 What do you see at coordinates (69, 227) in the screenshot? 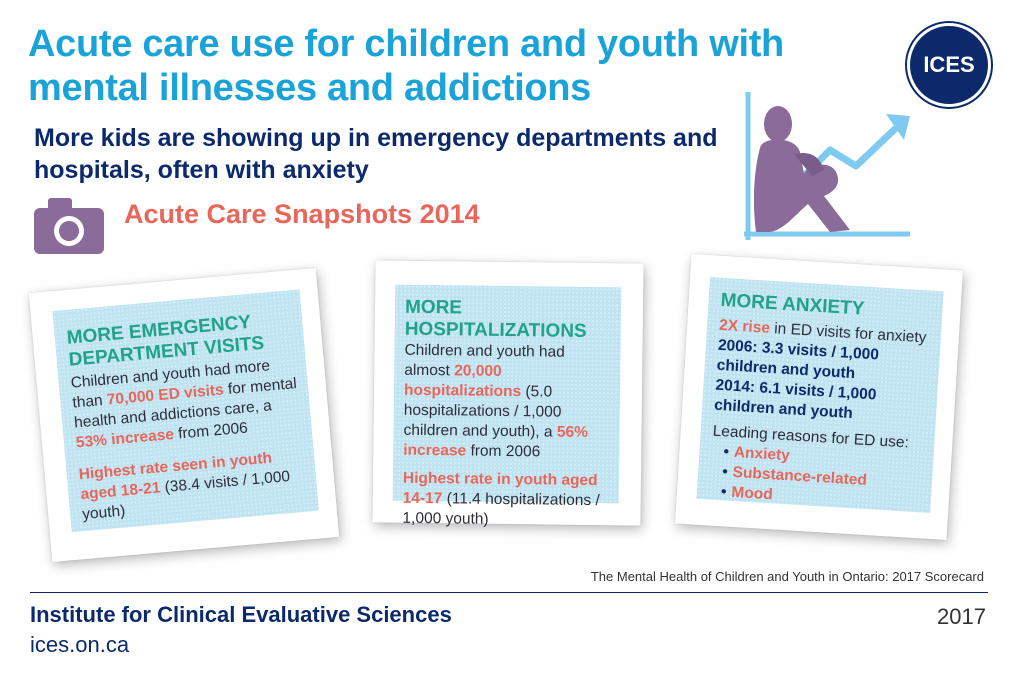
I see `camera-icon` at bounding box center [69, 227].